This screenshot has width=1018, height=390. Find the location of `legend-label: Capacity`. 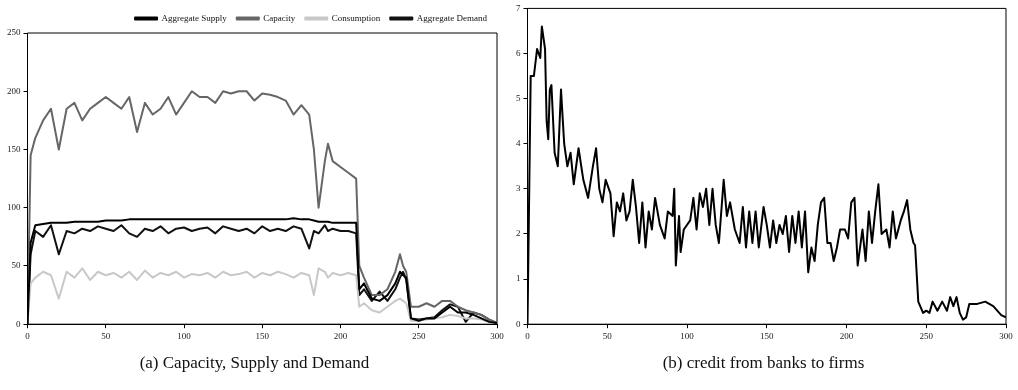

legend-label: Capacity is located at coordinates (279, 17).